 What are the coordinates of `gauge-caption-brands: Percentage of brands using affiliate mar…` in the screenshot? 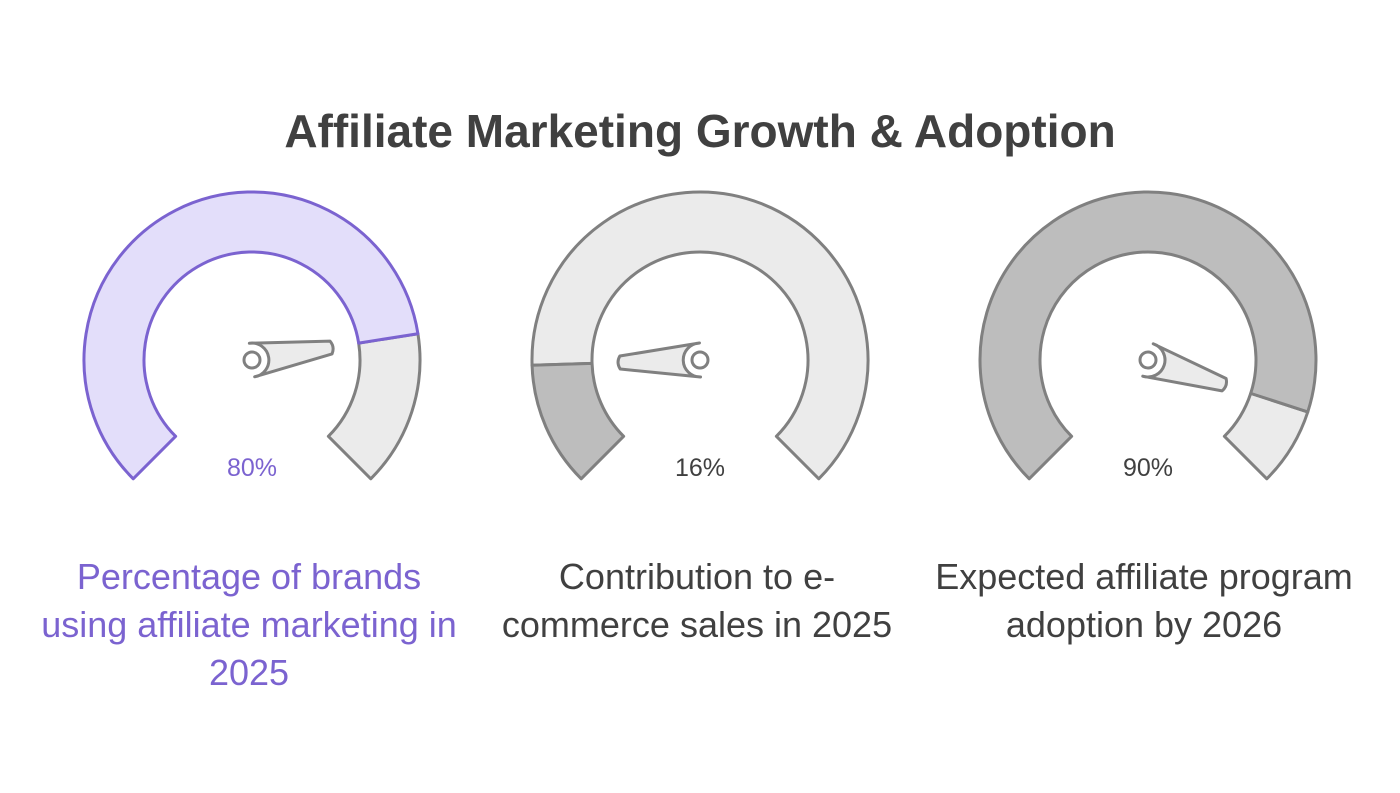 It's located at (249, 624).